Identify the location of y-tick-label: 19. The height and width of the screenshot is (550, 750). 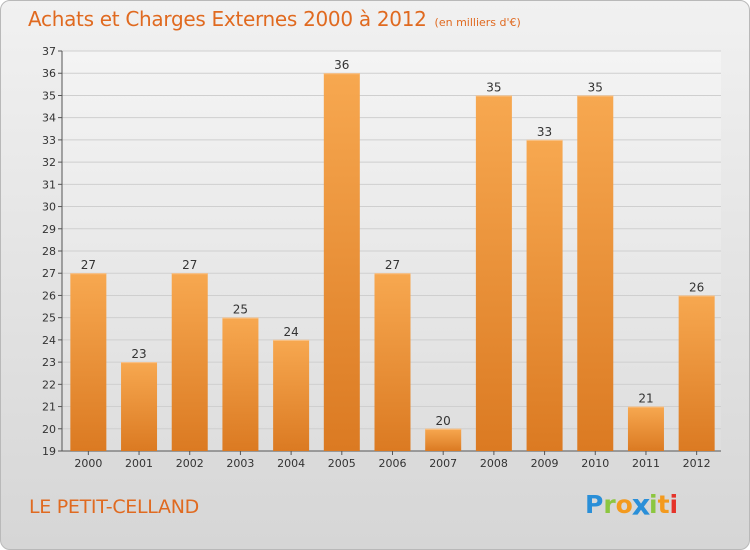
(49, 451).